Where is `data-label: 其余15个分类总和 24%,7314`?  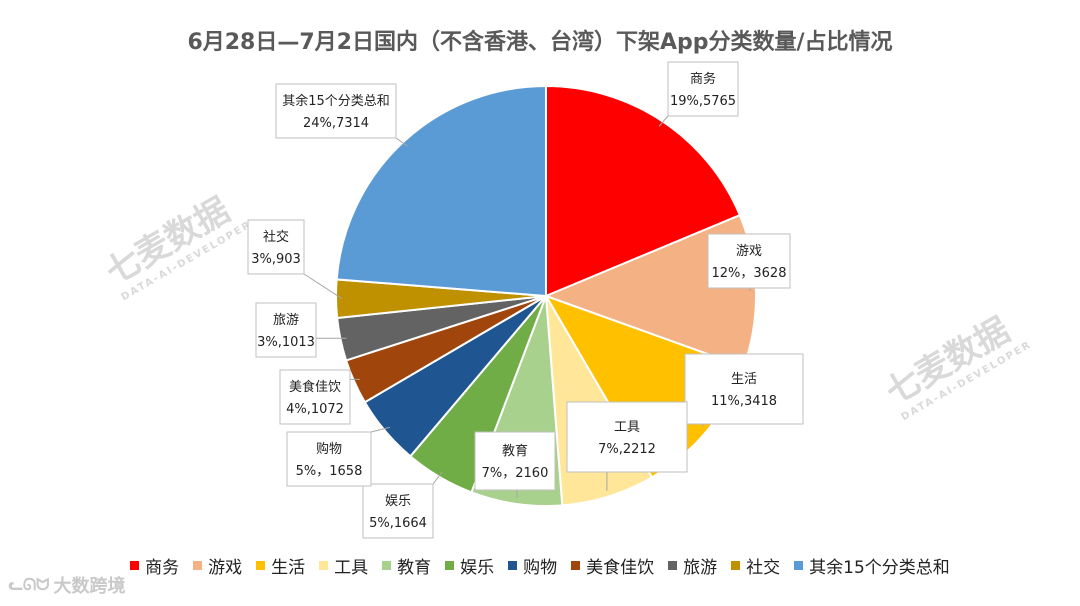
data-label: 其余15个分类总和 24%,7314 is located at coordinates (336, 111).